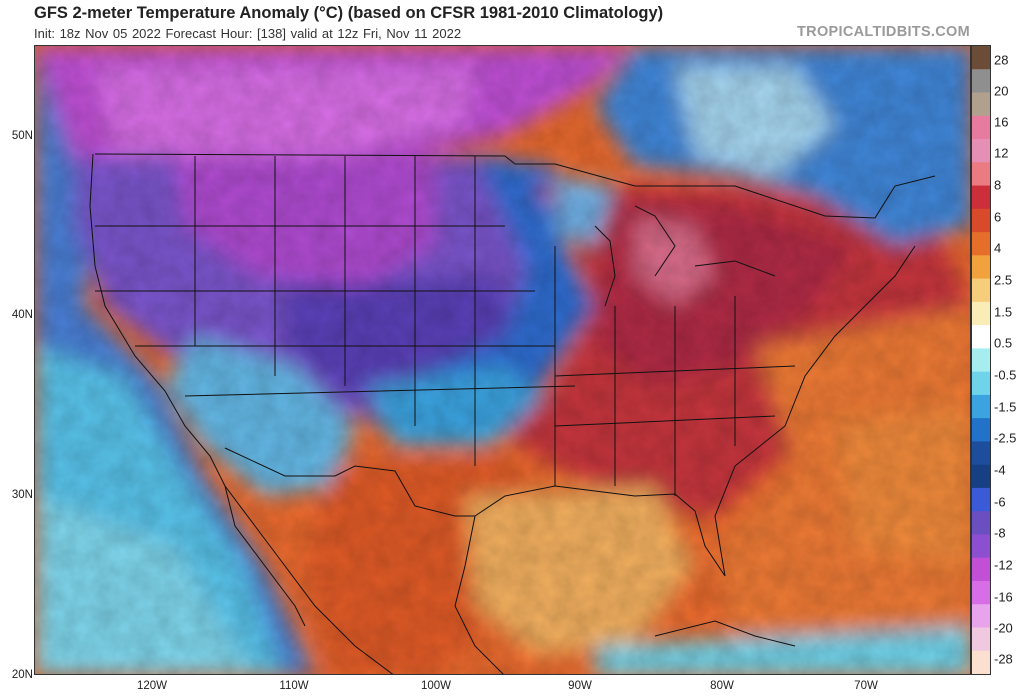  I want to click on latitude-label: 40N, so click(22, 315).